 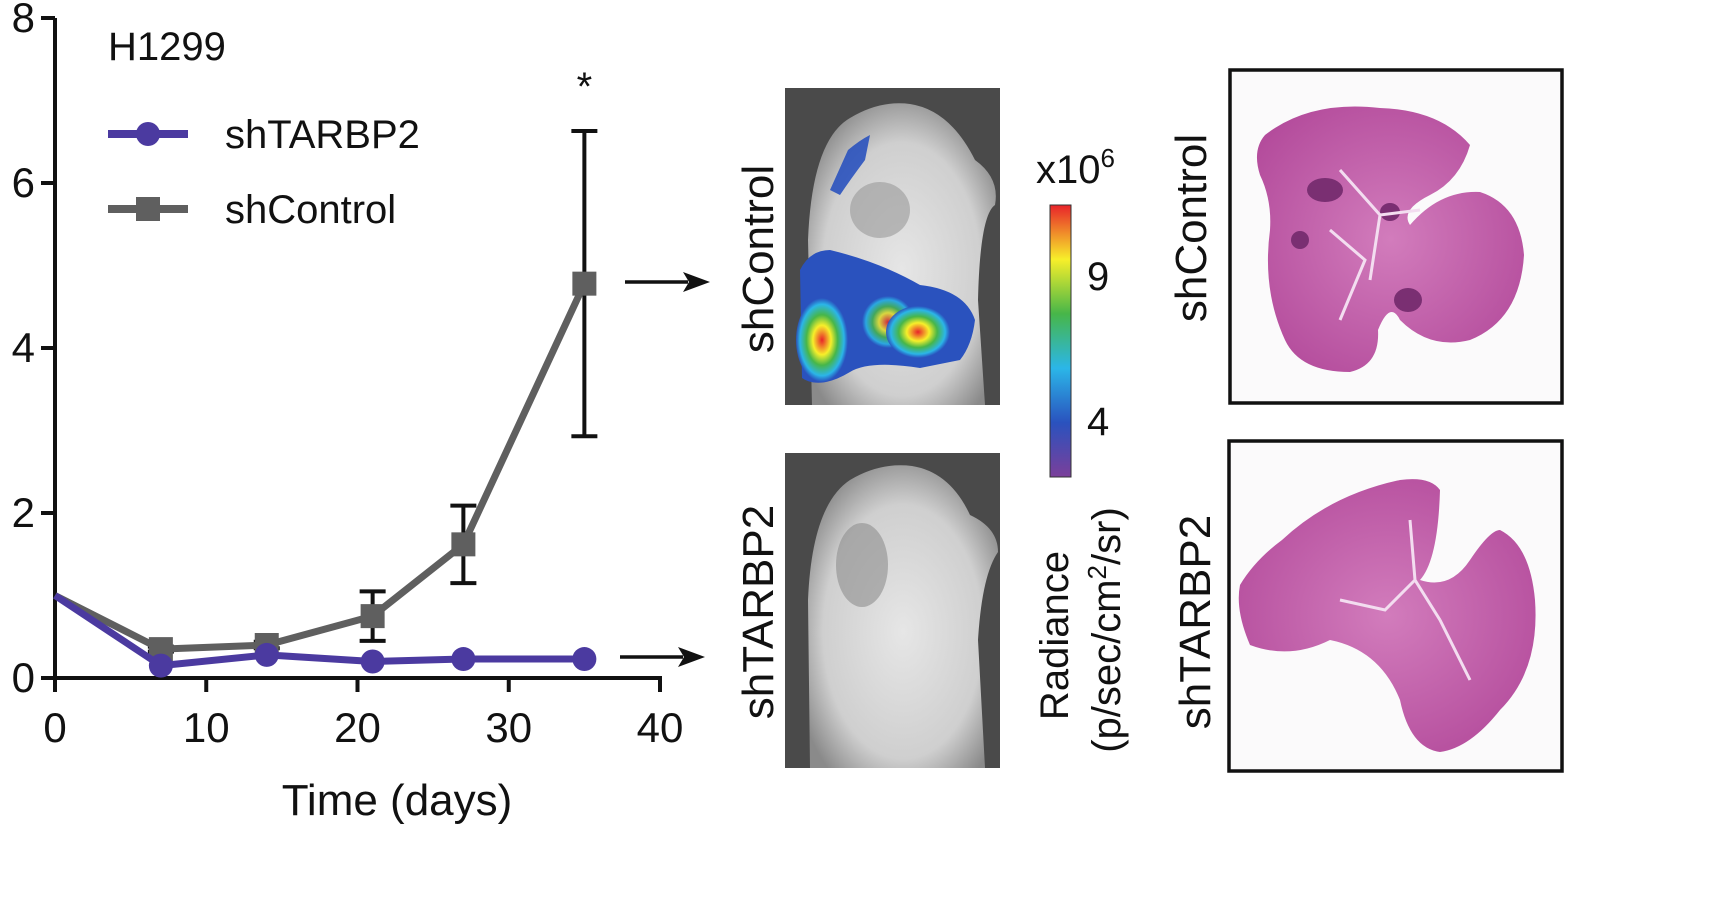 What do you see at coordinates (206, 727) in the screenshot?
I see `x-tick-label: 10` at bounding box center [206, 727].